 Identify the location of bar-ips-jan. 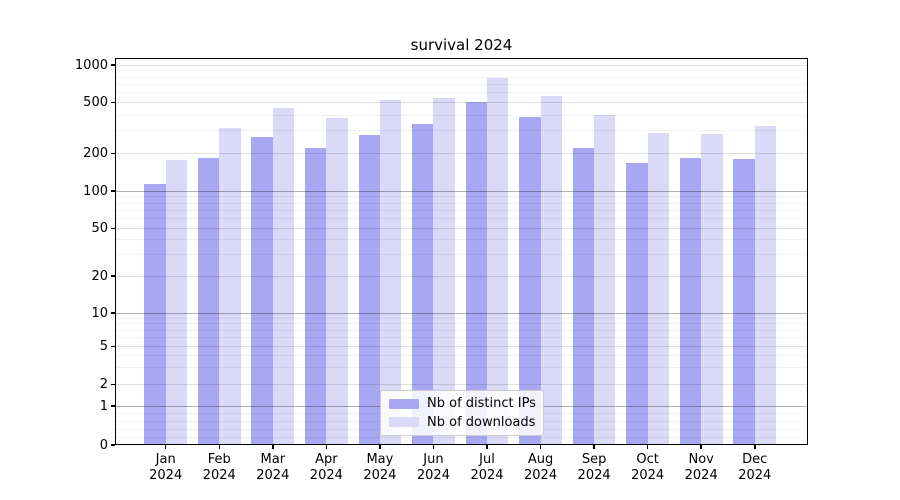
(155, 314).